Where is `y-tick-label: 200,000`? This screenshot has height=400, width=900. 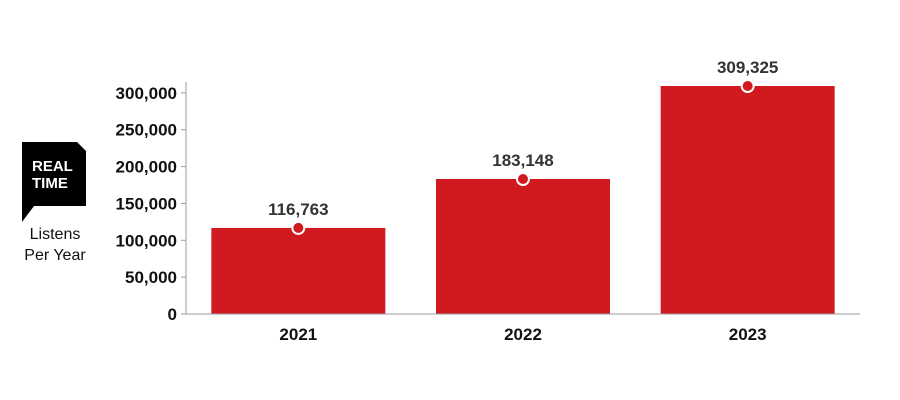 y-tick-label: 200,000 is located at coordinates (146, 167).